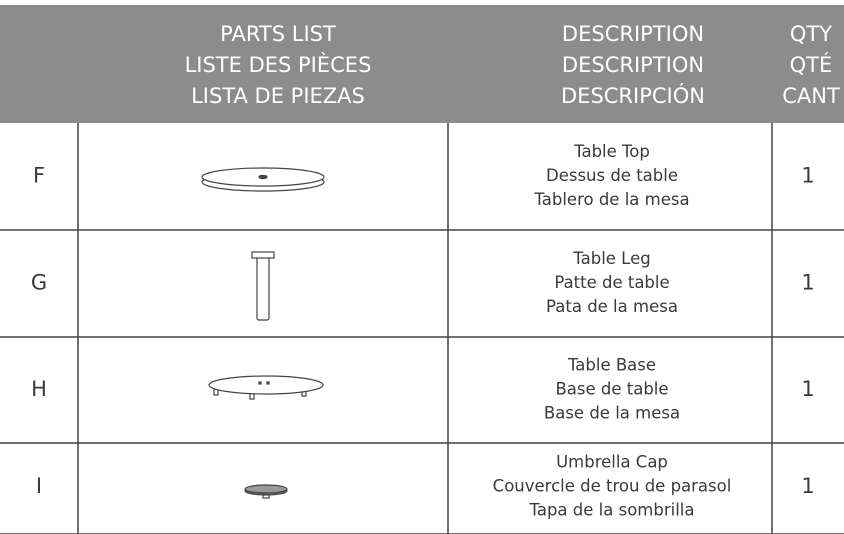 The image size is (844, 534). What do you see at coordinates (263, 255) in the screenshot?
I see `table-leg-plate` at bounding box center [263, 255].